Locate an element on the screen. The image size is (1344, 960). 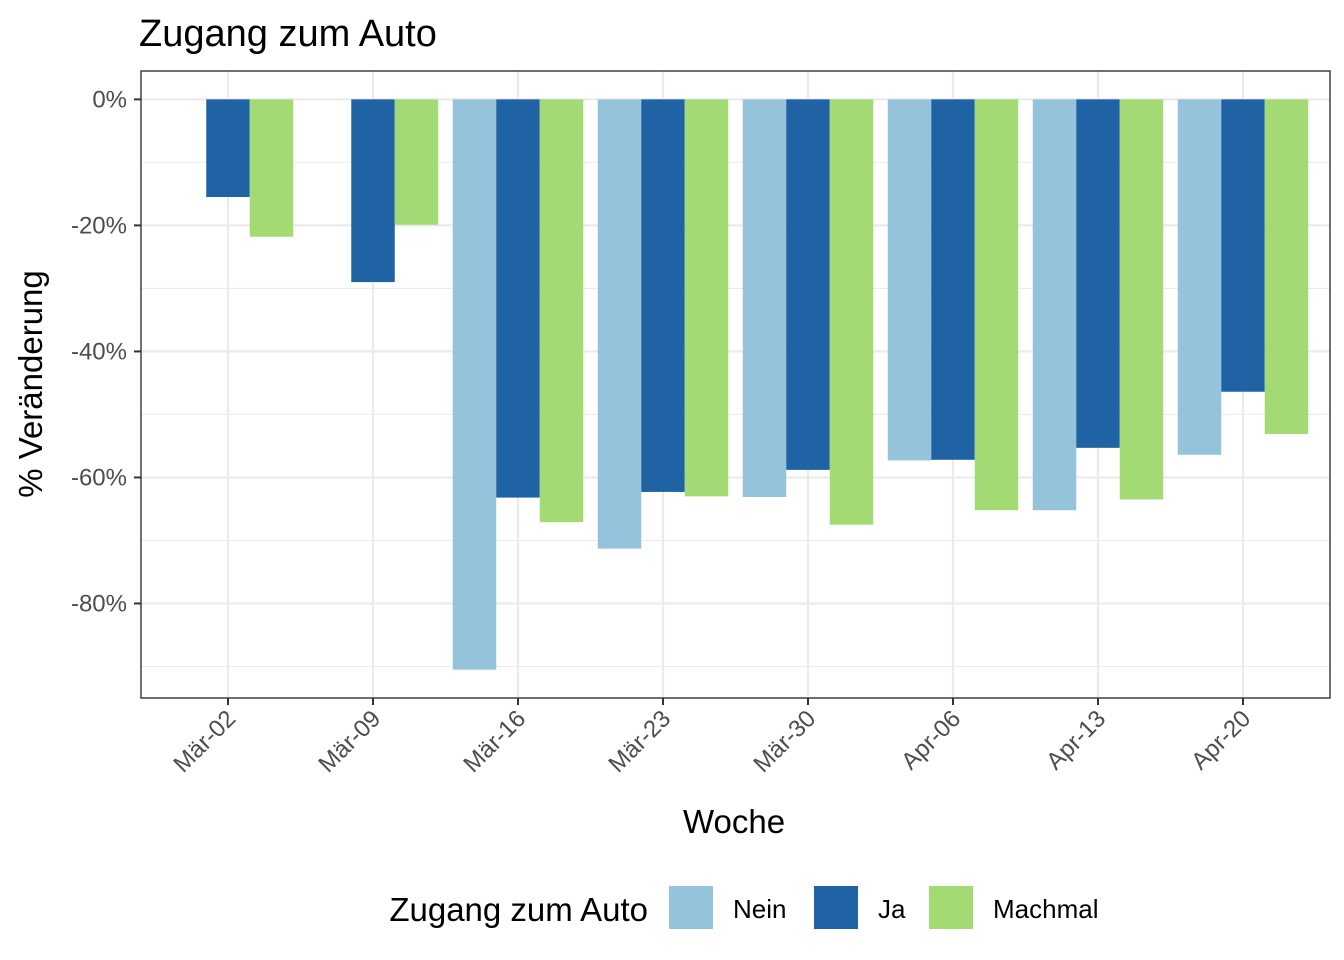
y-tick-label: -20% is located at coordinates (99, 225).